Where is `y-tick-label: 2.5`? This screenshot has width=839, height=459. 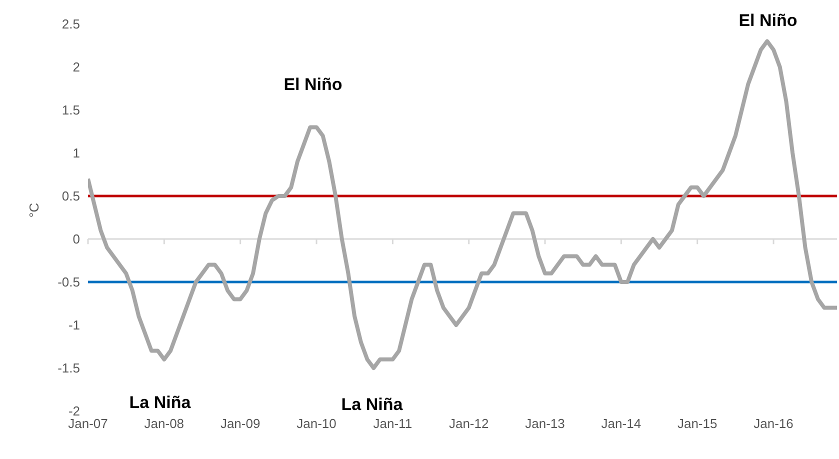 y-tick-label: 2.5 is located at coordinates (71, 24).